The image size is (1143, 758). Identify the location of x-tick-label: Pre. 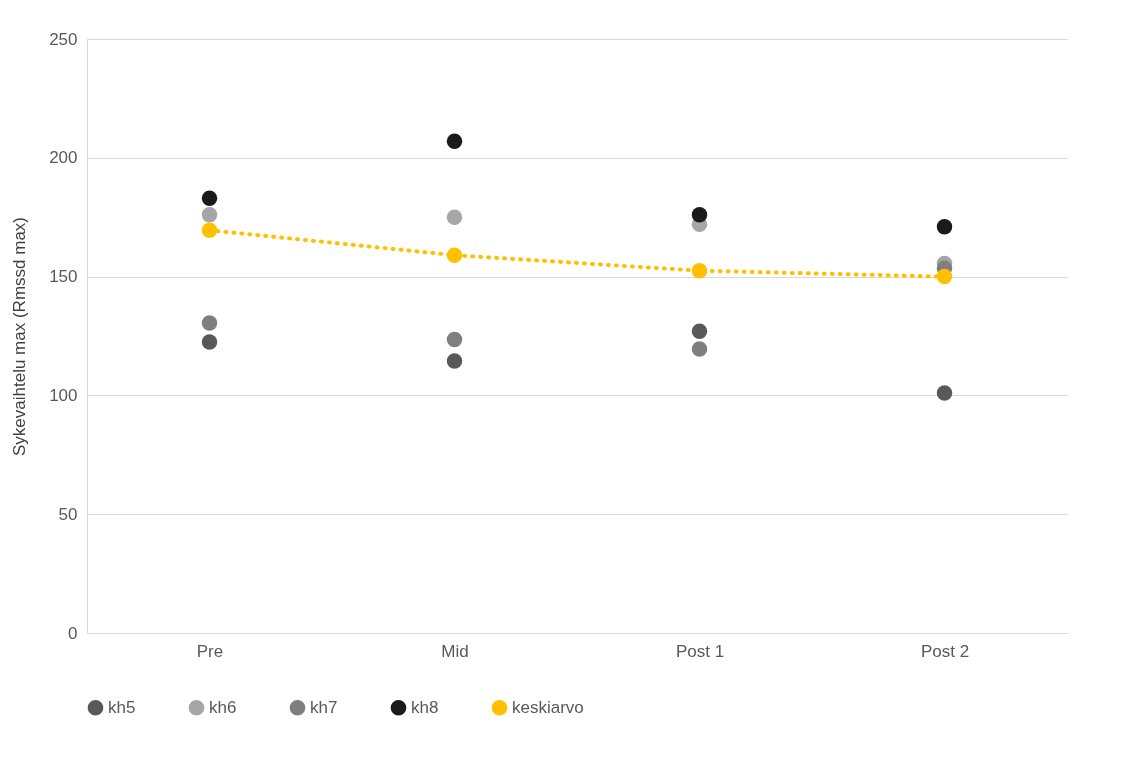
(210, 651).